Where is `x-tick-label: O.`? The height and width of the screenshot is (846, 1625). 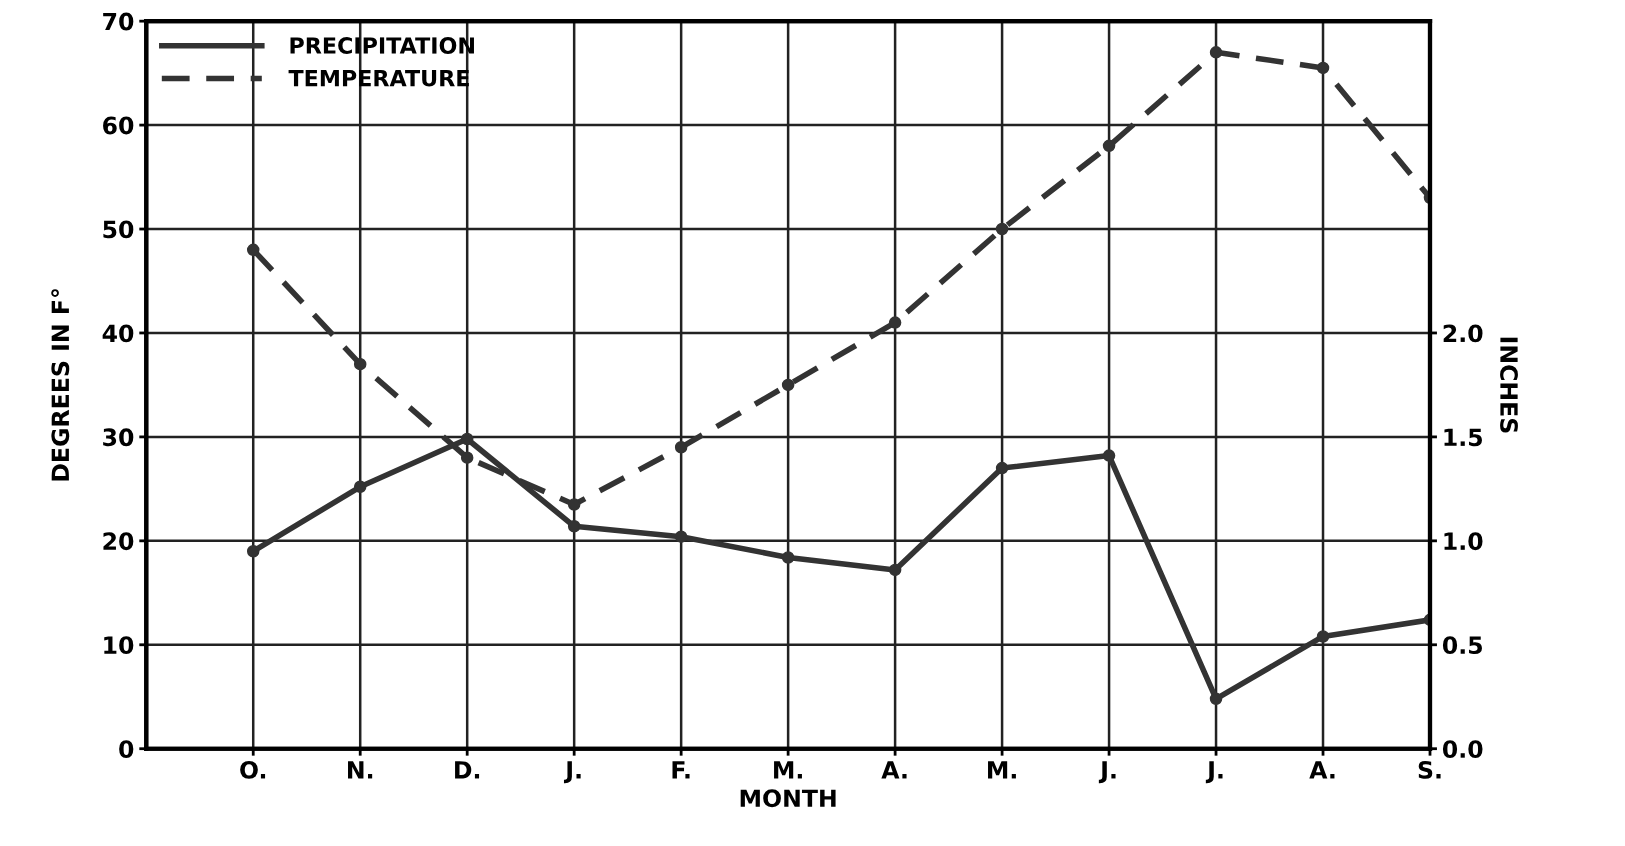
x-tick-label: O. is located at coordinates (253, 769).